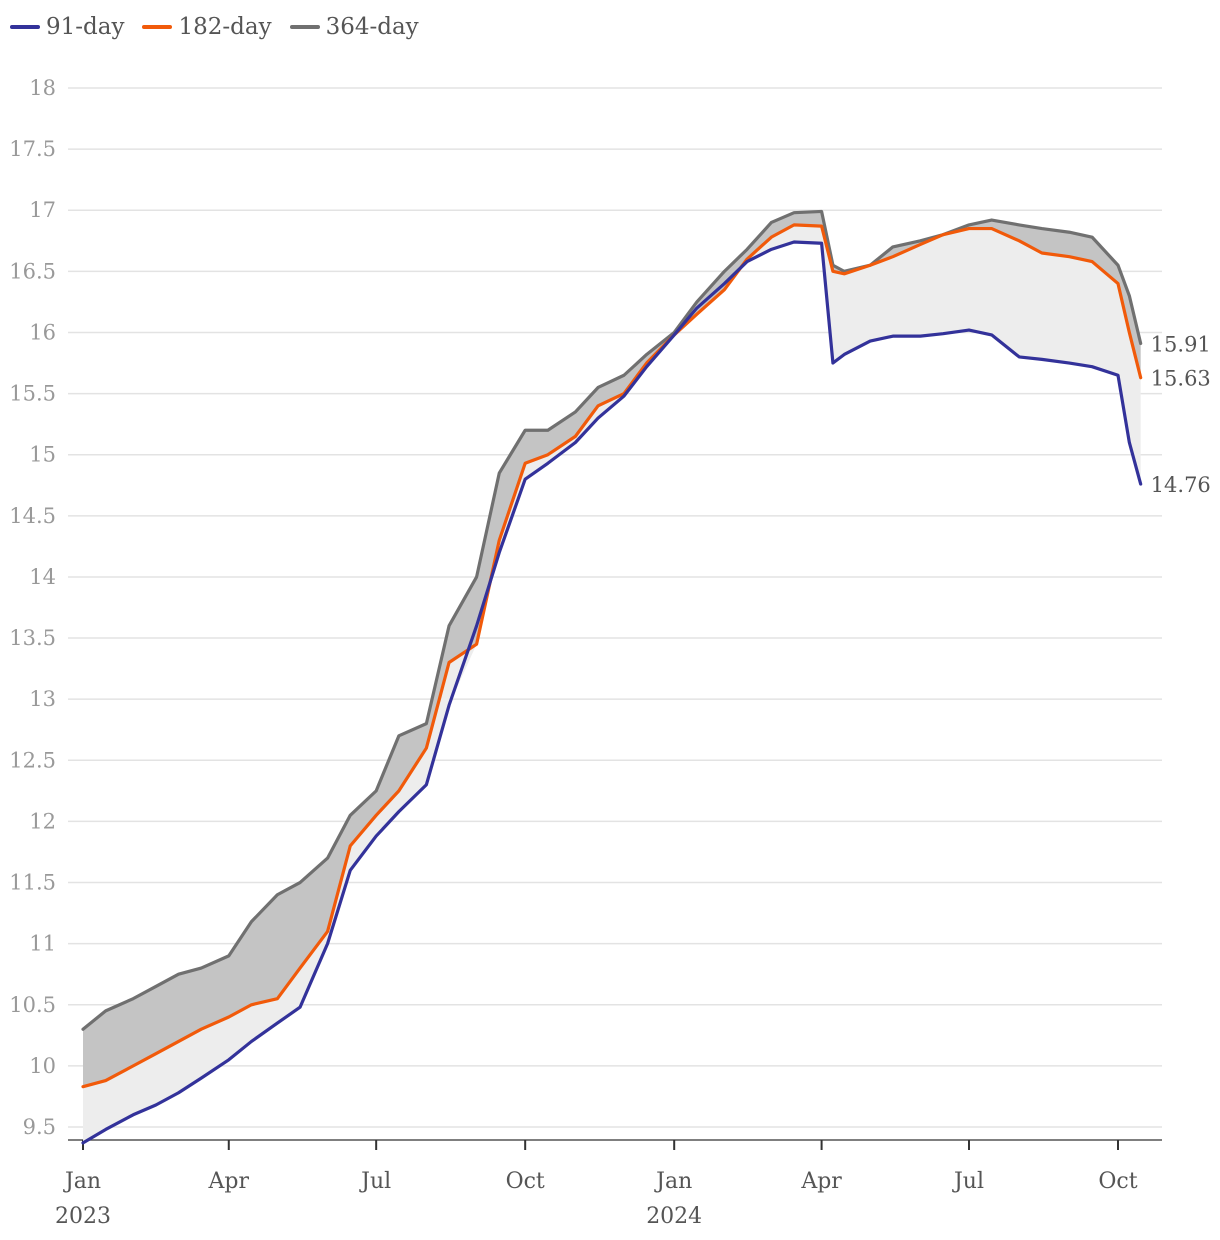 This screenshot has width=1220, height=1240. What do you see at coordinates (32, 883) in the screenshot?
I see `y-tick-label: 11.5` at bounding box center [32, 883].